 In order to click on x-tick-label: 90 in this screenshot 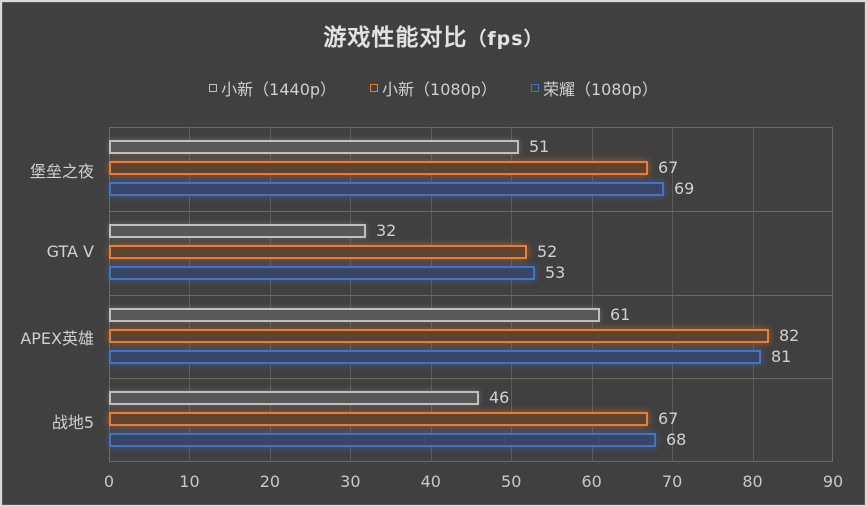, I will do `click(833, 481)`.